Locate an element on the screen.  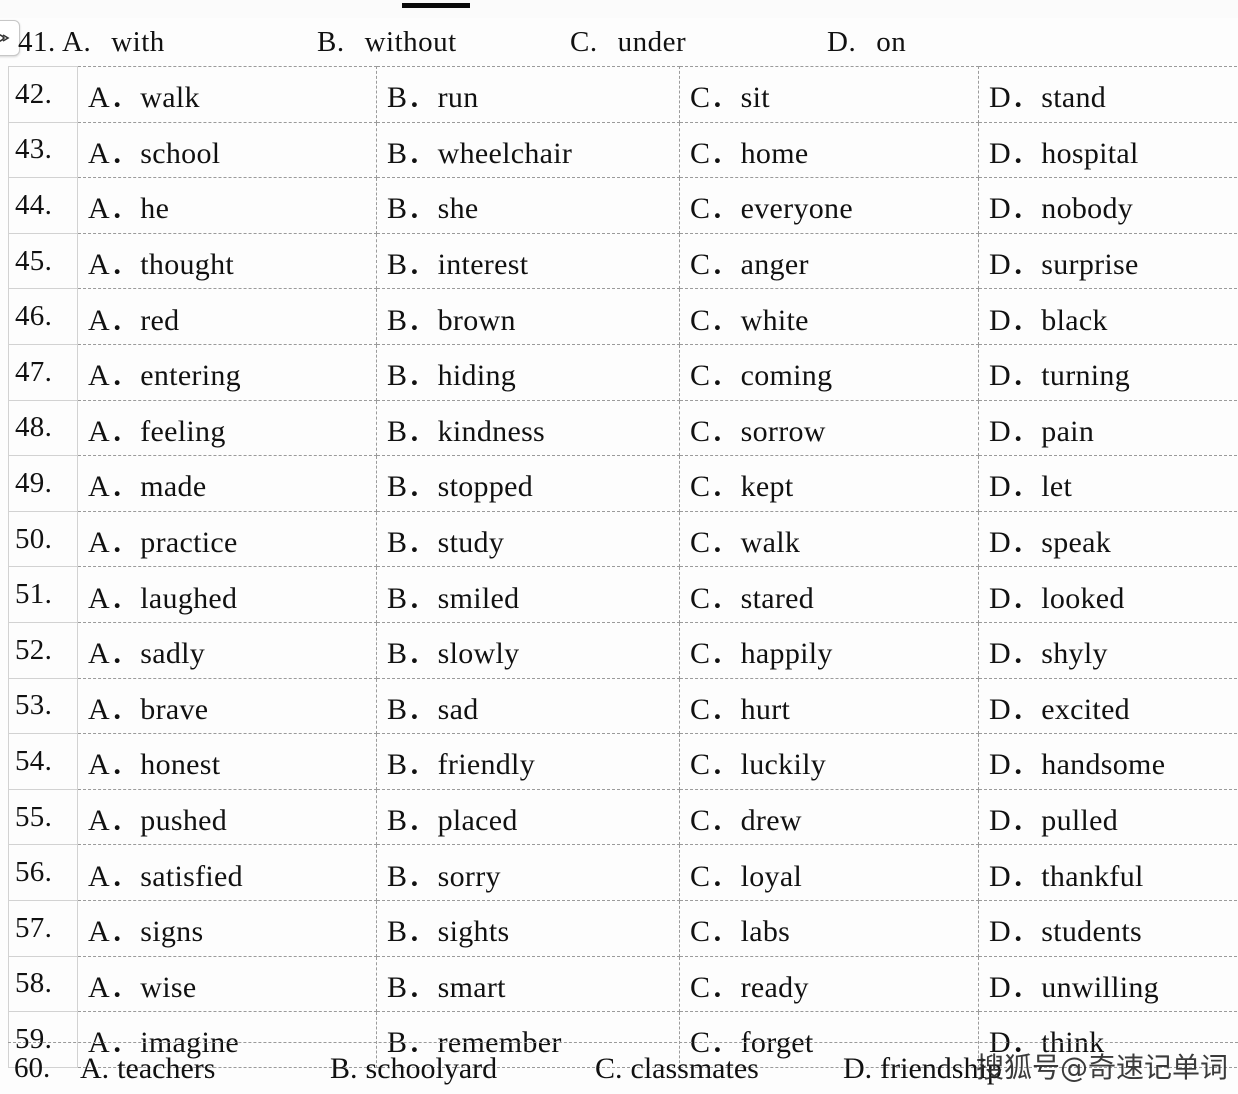
option-a: A．imagine is located at coordinates (227, 1039).